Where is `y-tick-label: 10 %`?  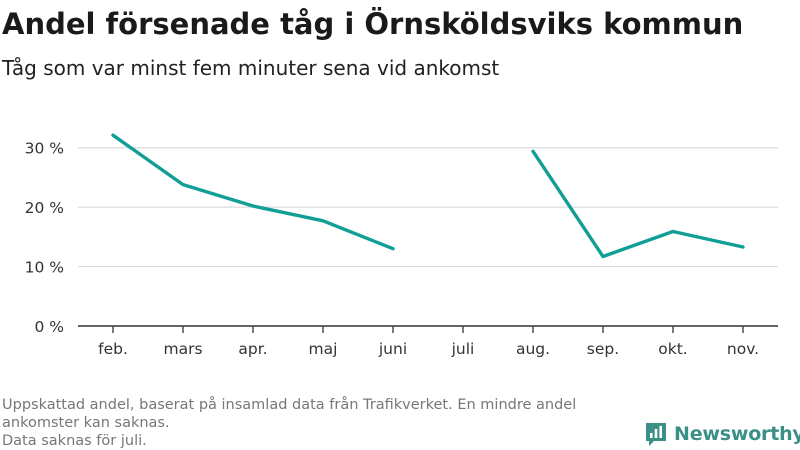
y-tick-label: 10 % is located at coordinates (44, 268).